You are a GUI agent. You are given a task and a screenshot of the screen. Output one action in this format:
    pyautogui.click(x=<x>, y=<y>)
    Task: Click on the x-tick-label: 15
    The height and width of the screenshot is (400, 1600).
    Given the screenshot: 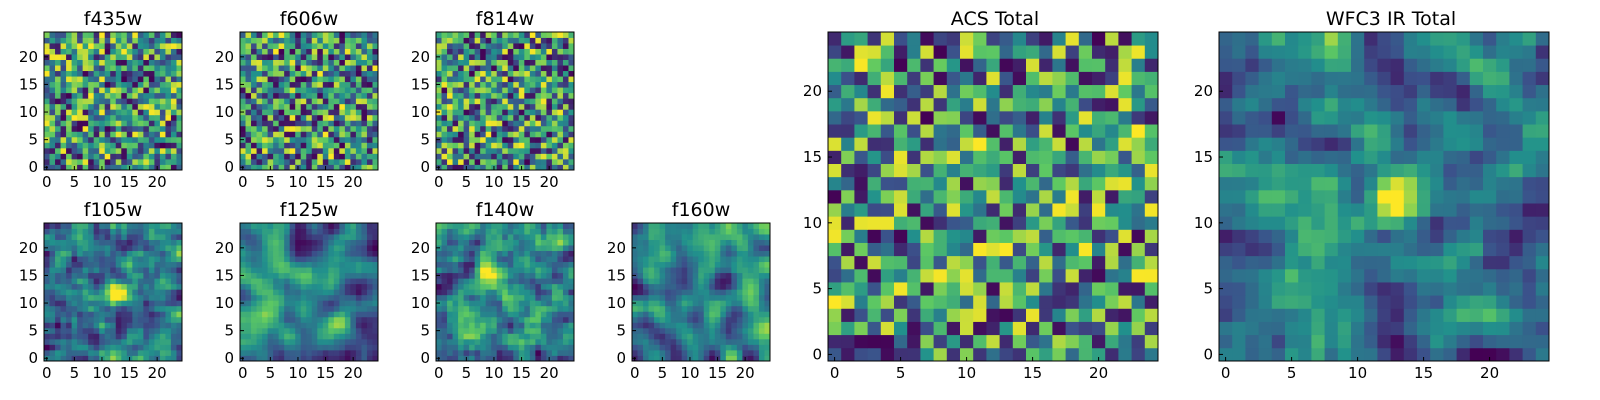 What is the action you would take?
    pyautogui.click(x=325, y=182)
    